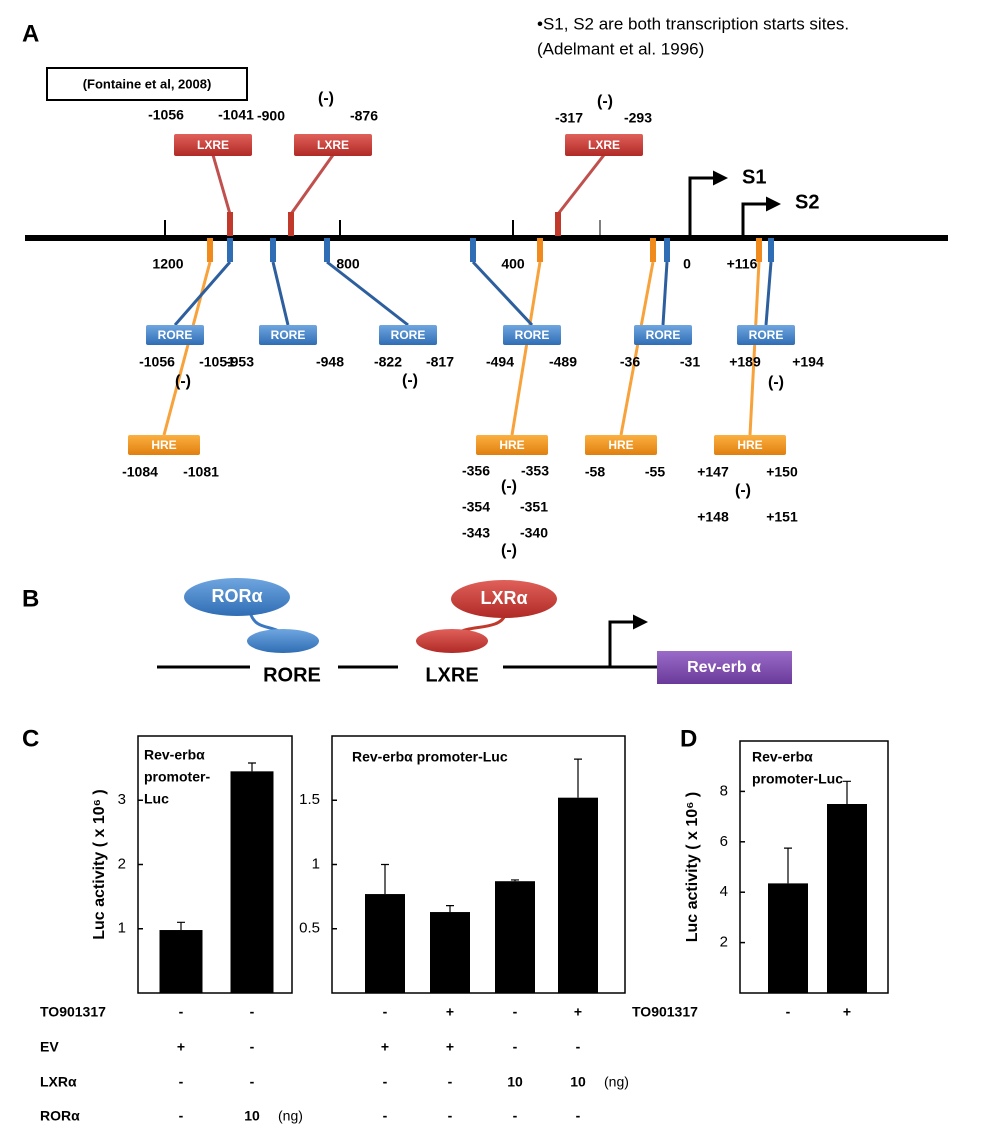 Image resolution: width=987 pixels, height=1134 pixels. What do you see at coordinates (140, 472) in the screenshot?
I see `position: -1084` at bounding box center [140, 472].